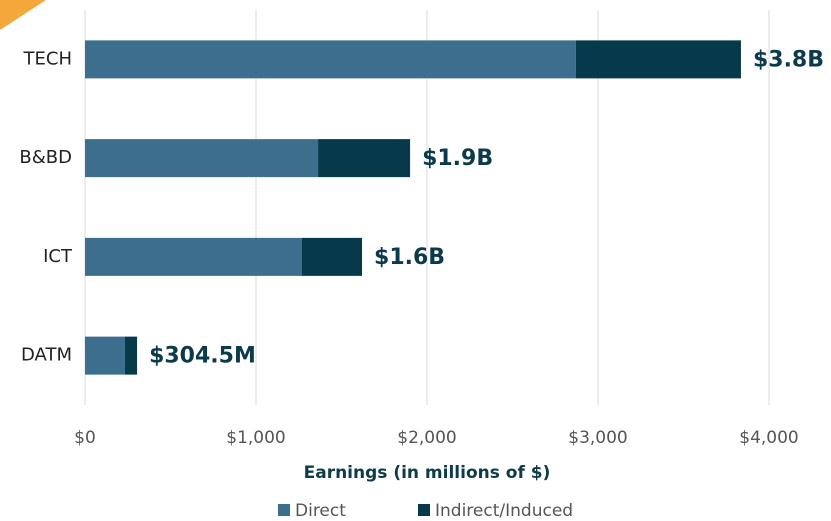 Image resolution: width=831 pixels, height=521 pixels. I want to click on y-tick-label: B&BD, so click(45, 157).